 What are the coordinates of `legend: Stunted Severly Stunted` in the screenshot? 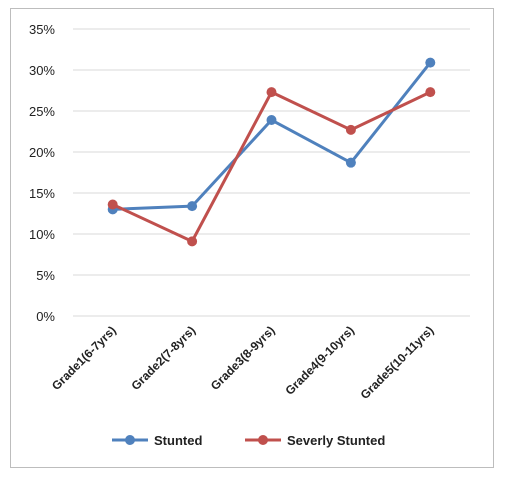 It's located at (248, 440).